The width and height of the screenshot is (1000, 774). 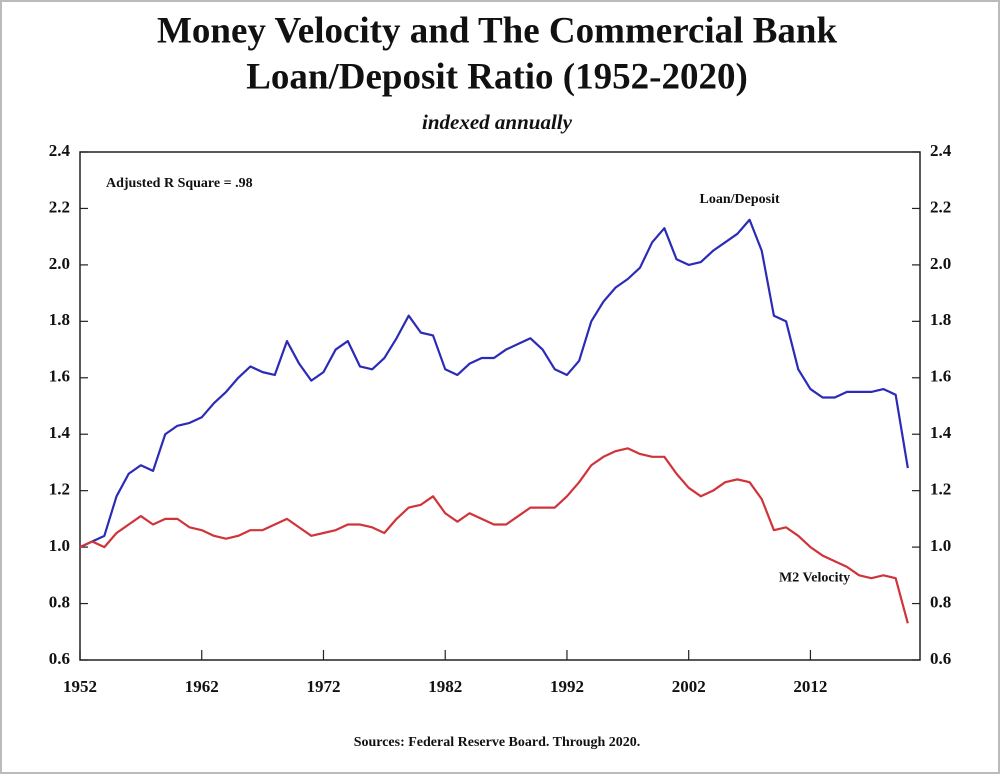 What do you see at coordinates (59, 601) in the screenshot?
I see `y-tick-label: 0.8` at bounding box center [59, 601].